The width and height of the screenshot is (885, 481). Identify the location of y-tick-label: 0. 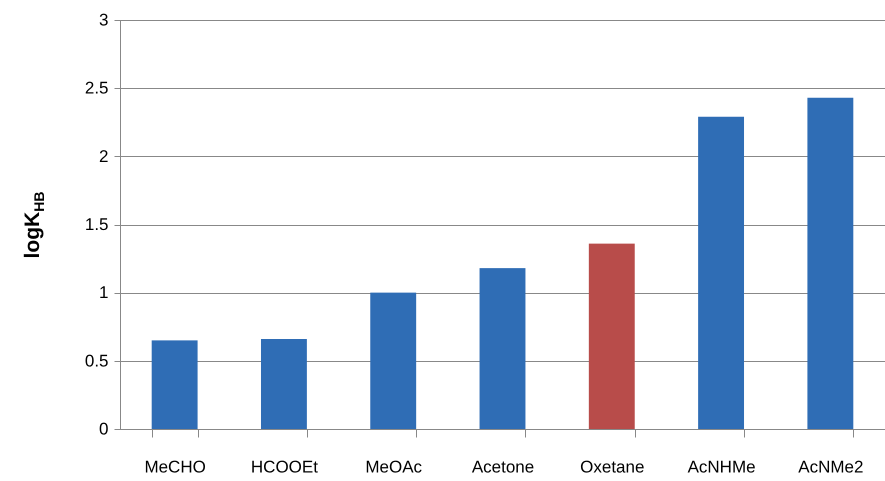
(103, 429).